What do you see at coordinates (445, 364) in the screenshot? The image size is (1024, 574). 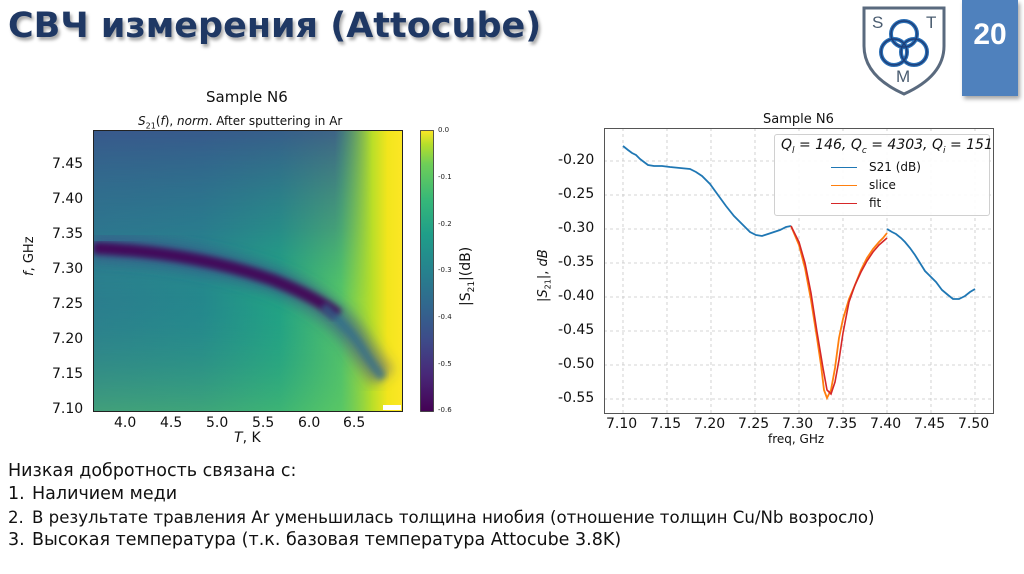 I see `colorbar-tick: -0.5` at bounding box center [445, 364].